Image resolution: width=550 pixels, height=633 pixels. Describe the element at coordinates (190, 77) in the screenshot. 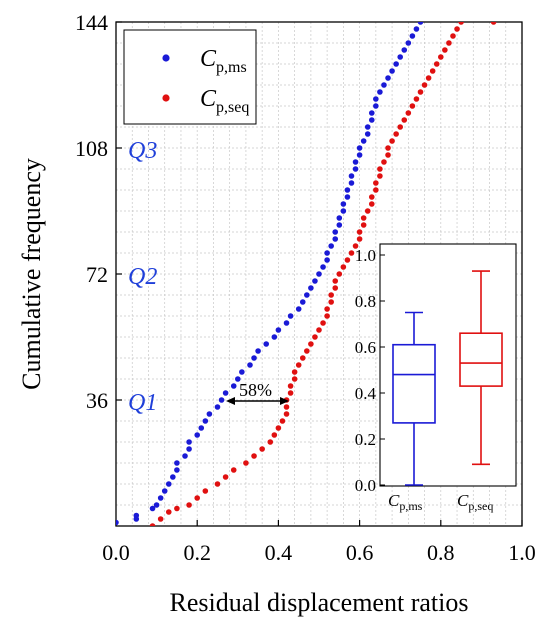

I see `legend-box` at that location.